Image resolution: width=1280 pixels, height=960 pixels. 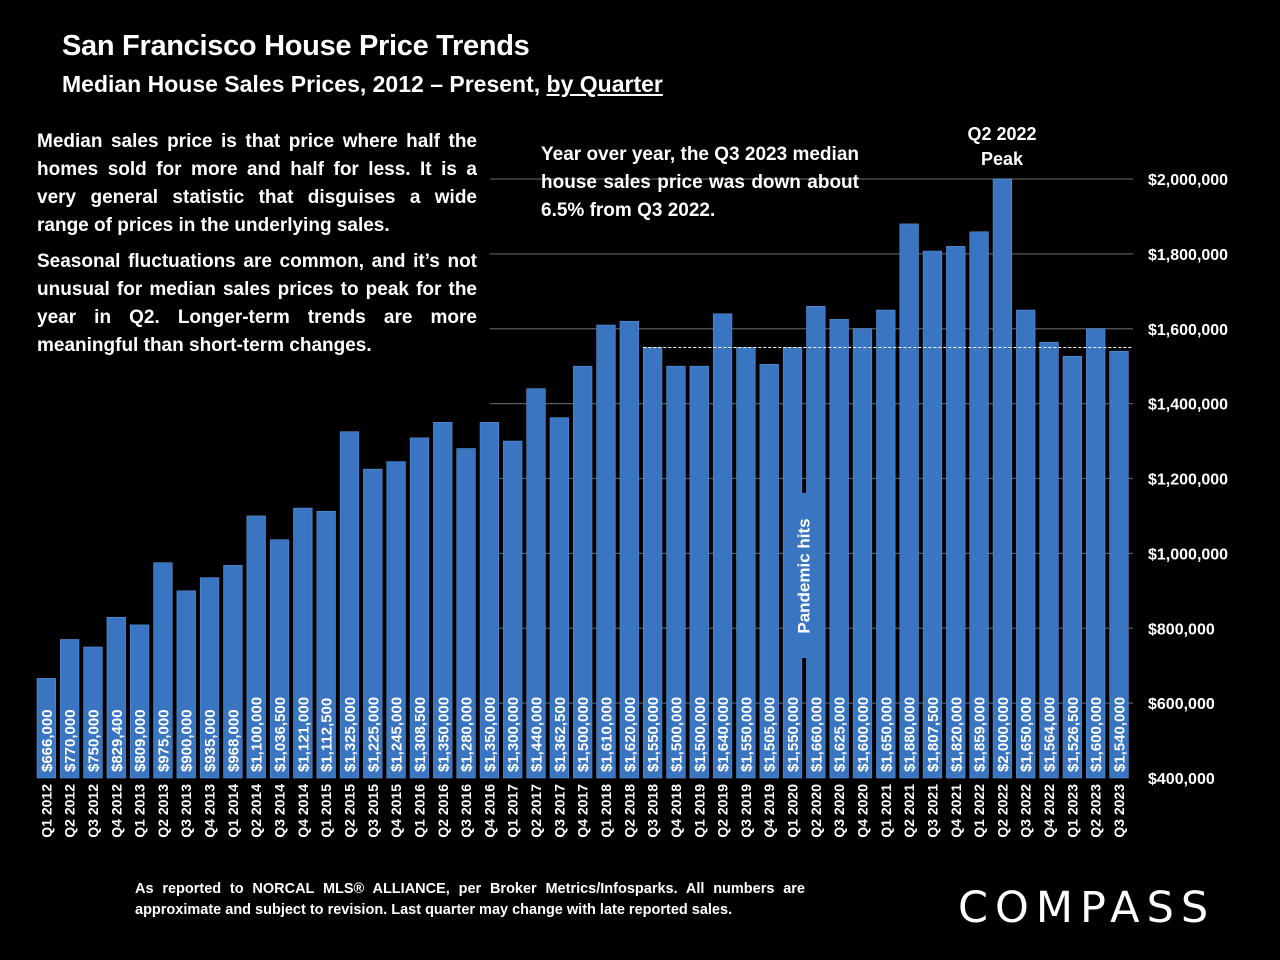 What do you see at coordinates (397, 734) in the screenshot?
I see `data-label: $1,245,000` at bounding box center [397, 734].